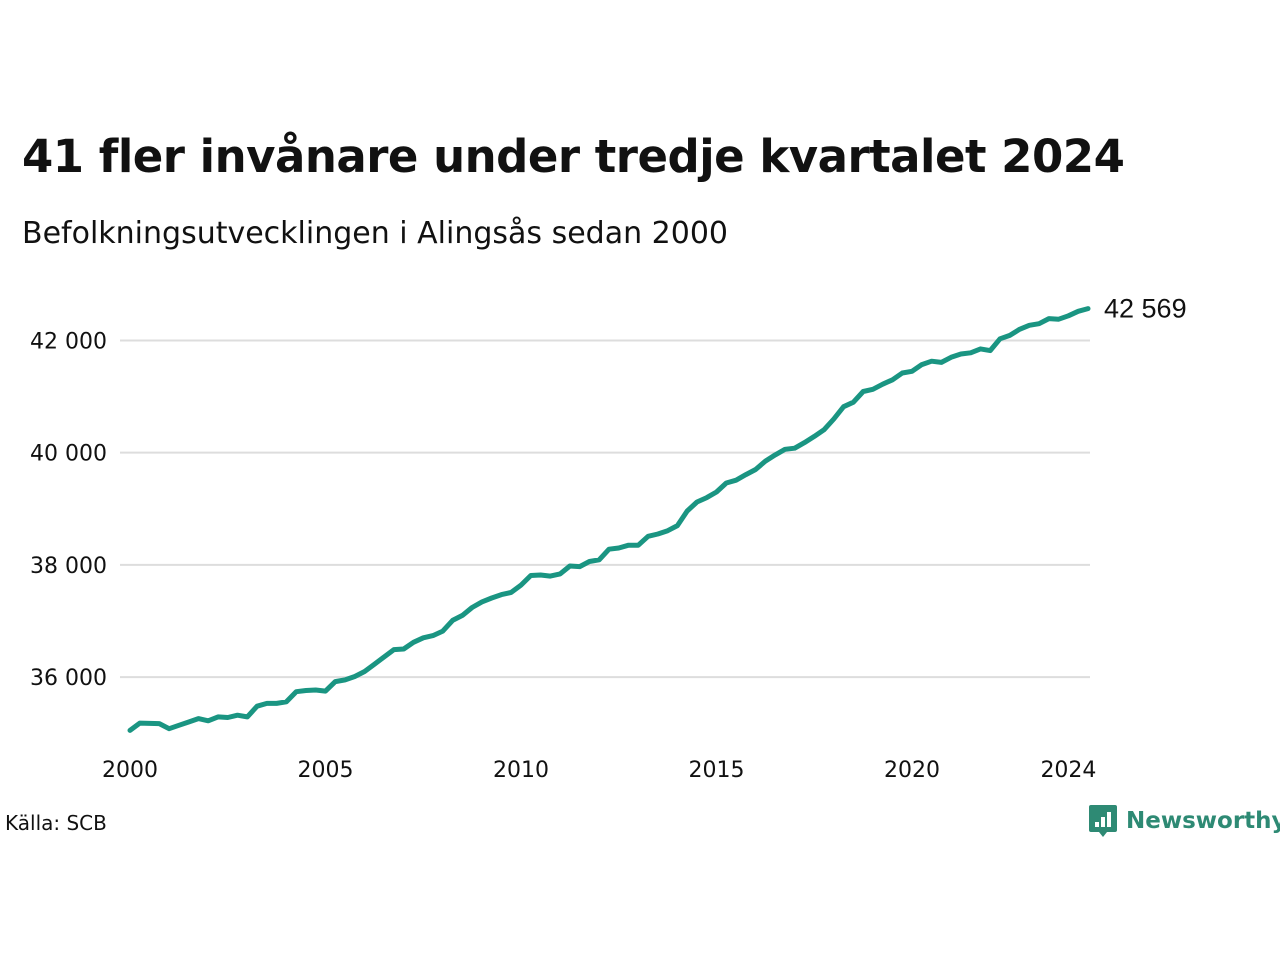  Describe the element at coordinates (68, 454) in the screenshot. I see `y-tick-label: 40 000` at that location.